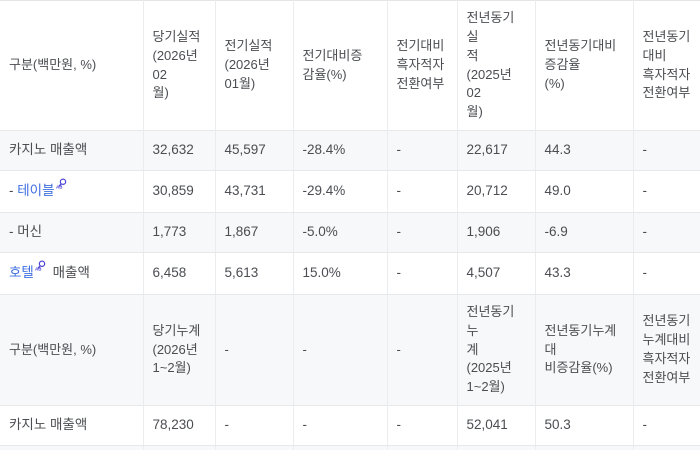 This screenshot has height=450, width=700. What do you see at coordinates (179, 350) in the screenshot?
I see `column-header-current-cumulative: 당기누계 (2026년 1~2월)` at bounding box center [179, 350].